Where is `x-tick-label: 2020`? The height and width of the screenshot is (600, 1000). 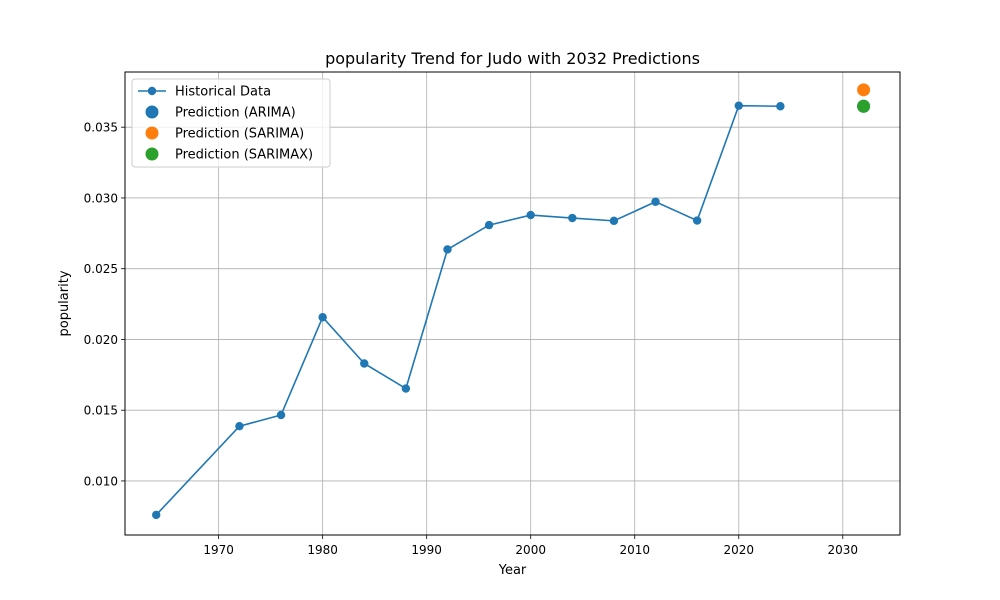
x-tick-label: 2020 is located at coordinates (738, 550).